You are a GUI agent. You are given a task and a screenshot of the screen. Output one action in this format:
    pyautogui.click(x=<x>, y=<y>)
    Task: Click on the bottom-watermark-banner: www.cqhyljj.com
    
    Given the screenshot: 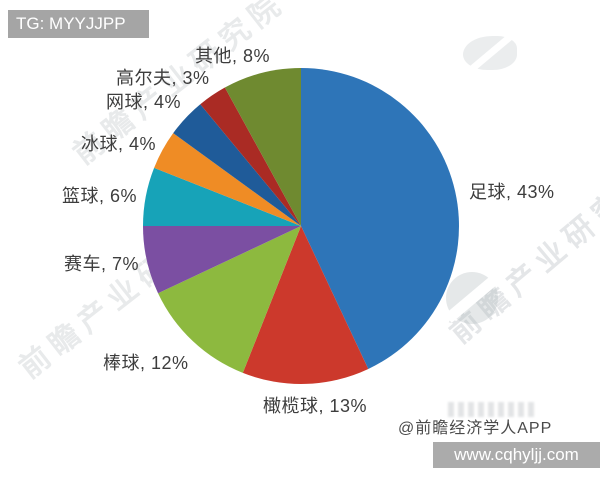 What is the action you would take?
    pyautogui.click(x=516, y=455)
    